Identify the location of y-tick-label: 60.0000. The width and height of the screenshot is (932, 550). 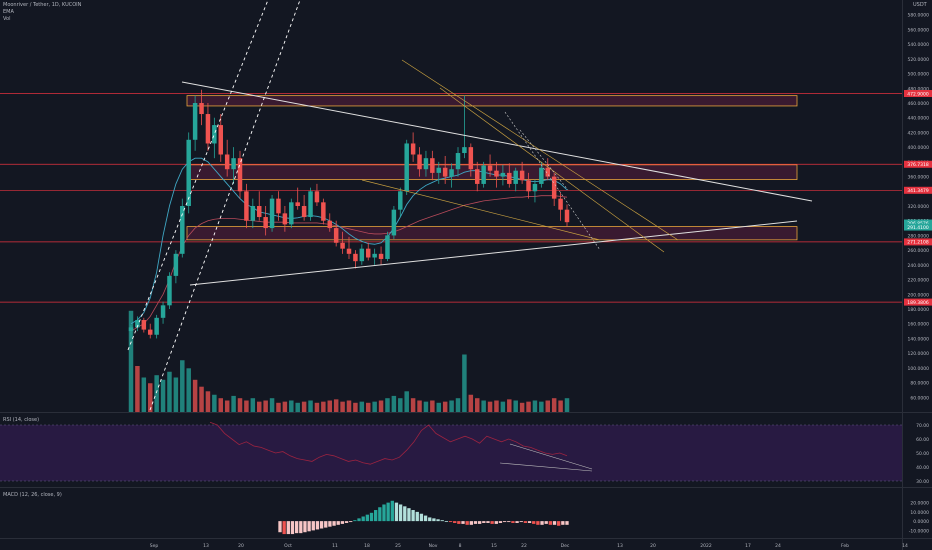
(919, 398).